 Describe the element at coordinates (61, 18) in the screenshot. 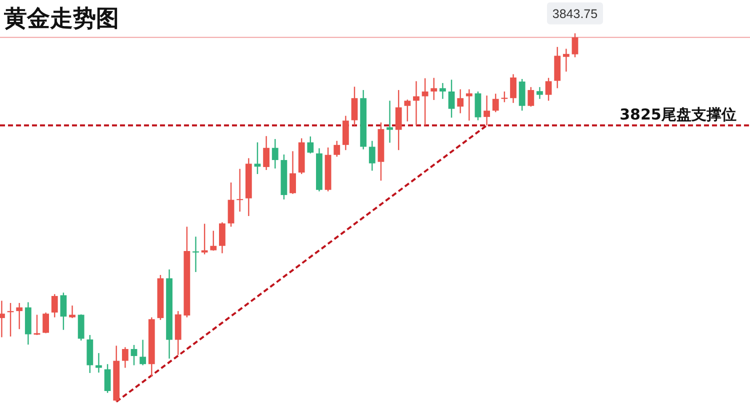

I see `chart-title: 黄金走势图` at that location.